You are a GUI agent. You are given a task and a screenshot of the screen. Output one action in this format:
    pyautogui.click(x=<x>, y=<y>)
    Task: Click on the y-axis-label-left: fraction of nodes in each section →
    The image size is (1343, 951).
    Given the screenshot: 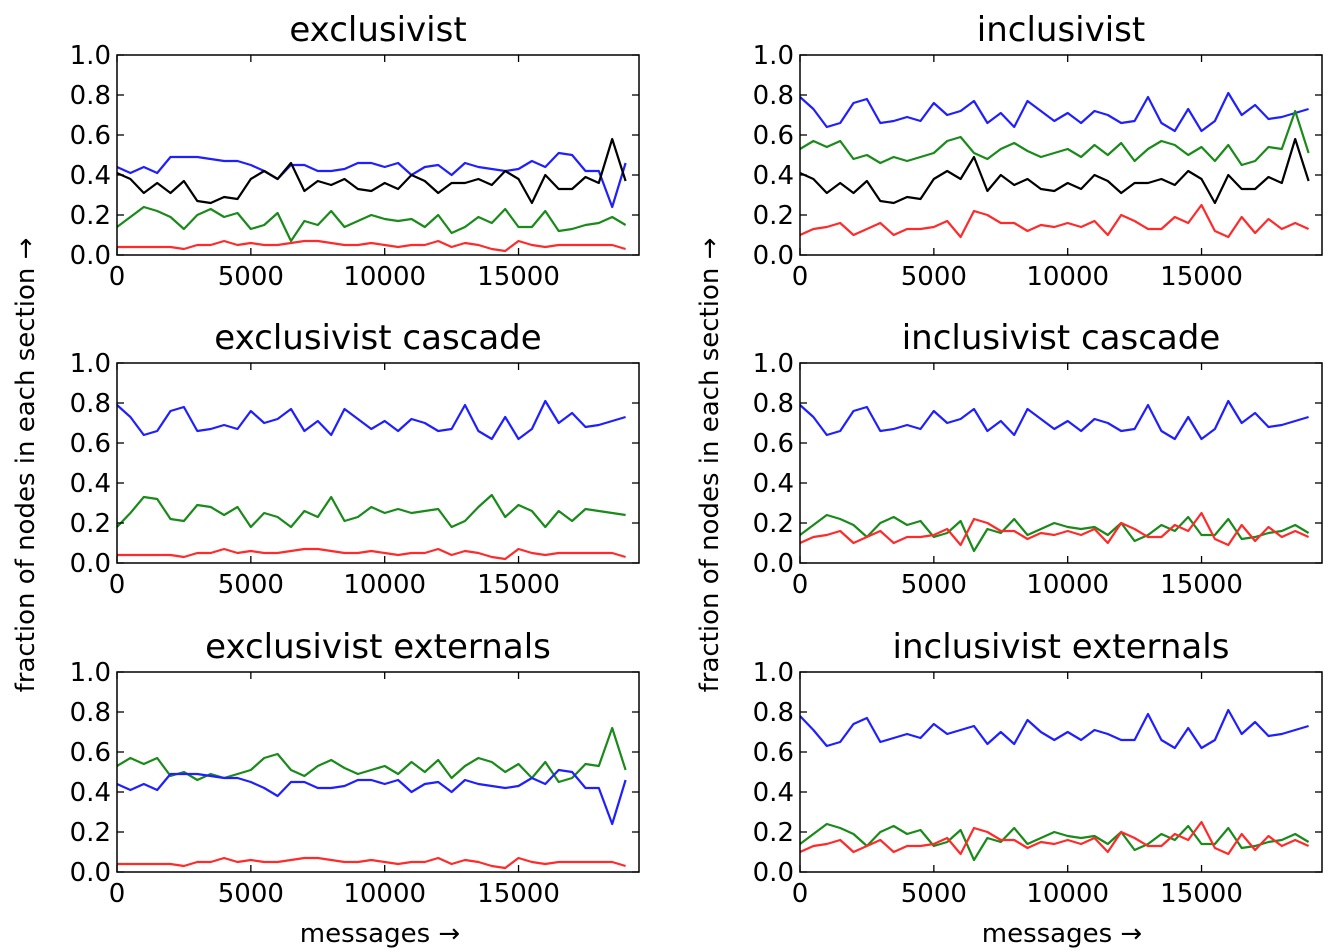 What is the action you would take?
    pyautogui.click(x=26, y=465)
    